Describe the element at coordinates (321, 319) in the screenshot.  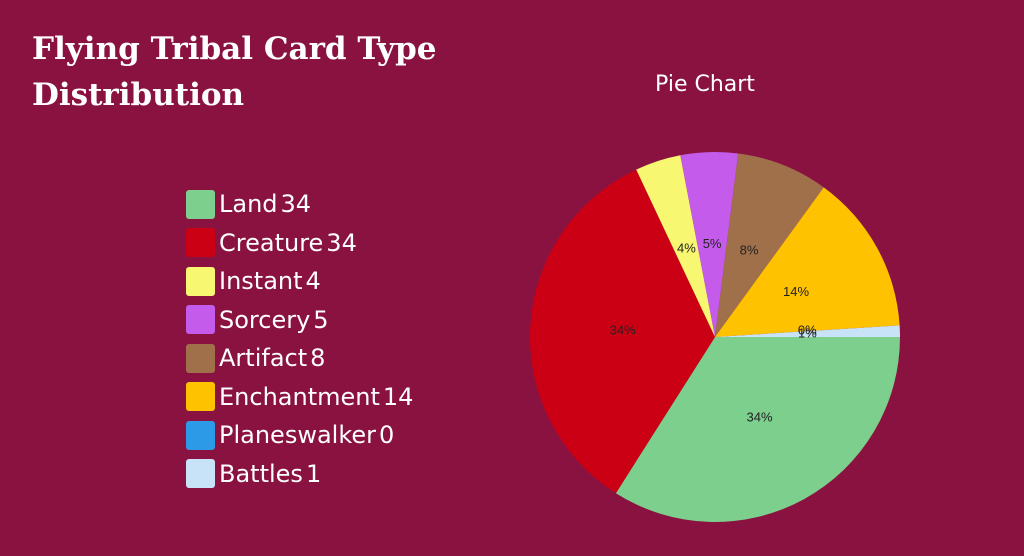
I see `legend-count: 5` at that location.